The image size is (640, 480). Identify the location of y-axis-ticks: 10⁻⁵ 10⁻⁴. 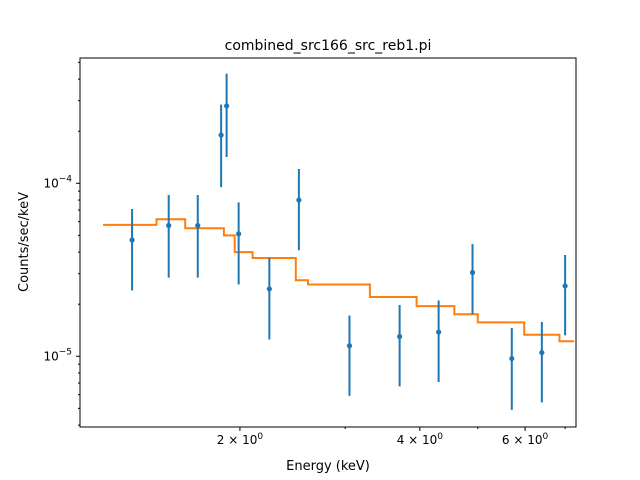
(61, 243).